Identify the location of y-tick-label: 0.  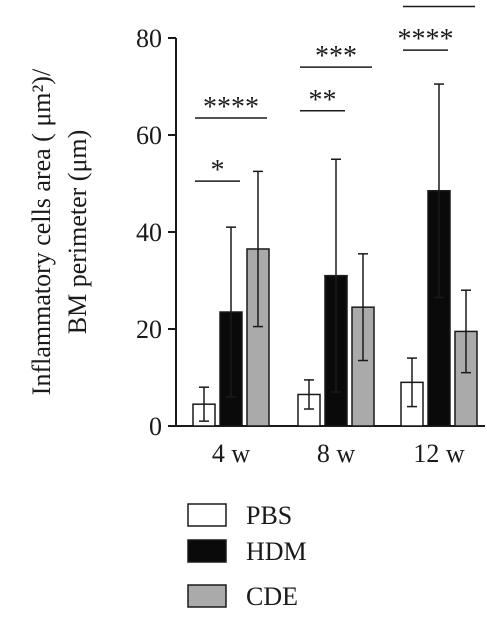
(155, 426).